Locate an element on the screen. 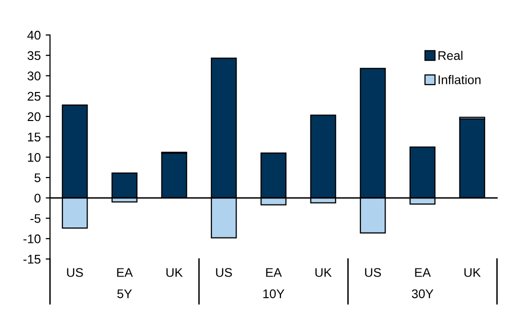 This screenshot has height=325, width=511. text: 10Y is located at coordinates (273, 293).